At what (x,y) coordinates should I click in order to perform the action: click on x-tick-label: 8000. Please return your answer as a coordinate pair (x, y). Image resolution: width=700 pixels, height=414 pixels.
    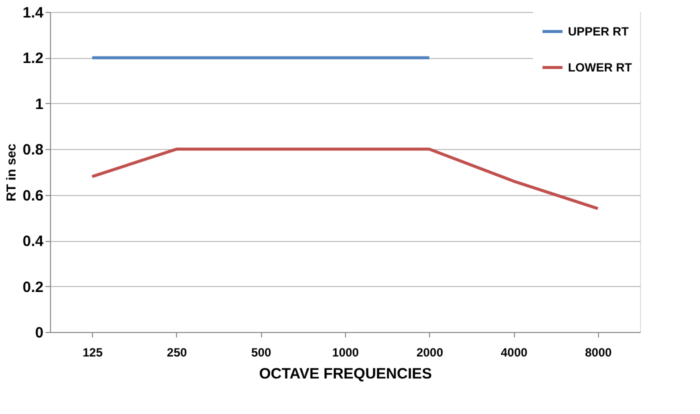
    Looking at the image, I should click on (598, 353).